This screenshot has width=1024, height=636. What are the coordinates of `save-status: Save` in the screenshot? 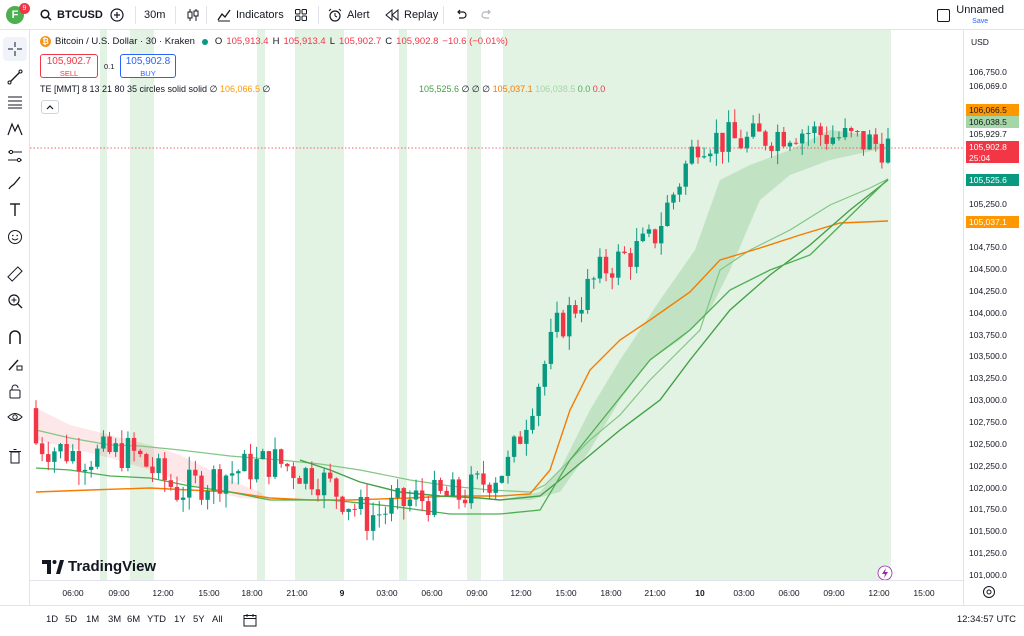 It's located at (980, 21).